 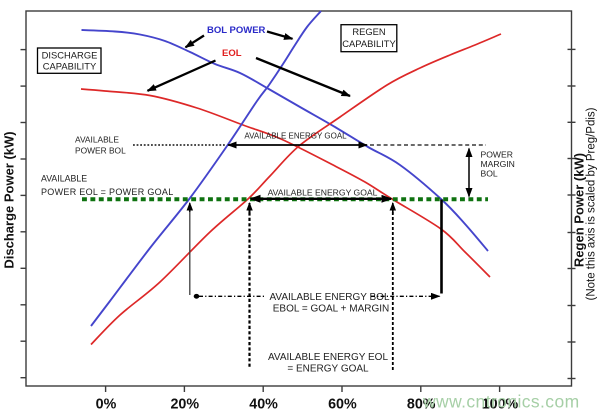 I want to click on svg-text: MARGIN, so click(x=498, y=164).